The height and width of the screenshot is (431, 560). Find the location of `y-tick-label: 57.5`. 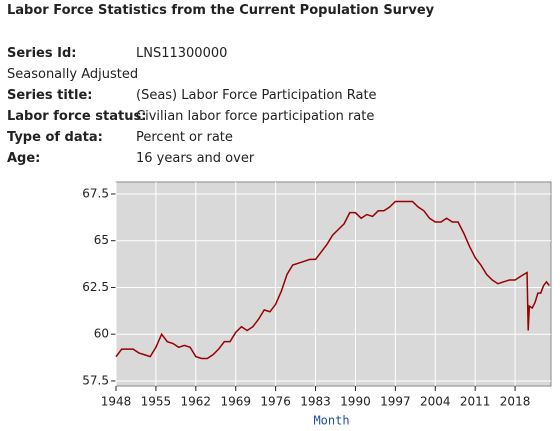

y-tick-label: 57.5 is located at coordinates (95, 380).